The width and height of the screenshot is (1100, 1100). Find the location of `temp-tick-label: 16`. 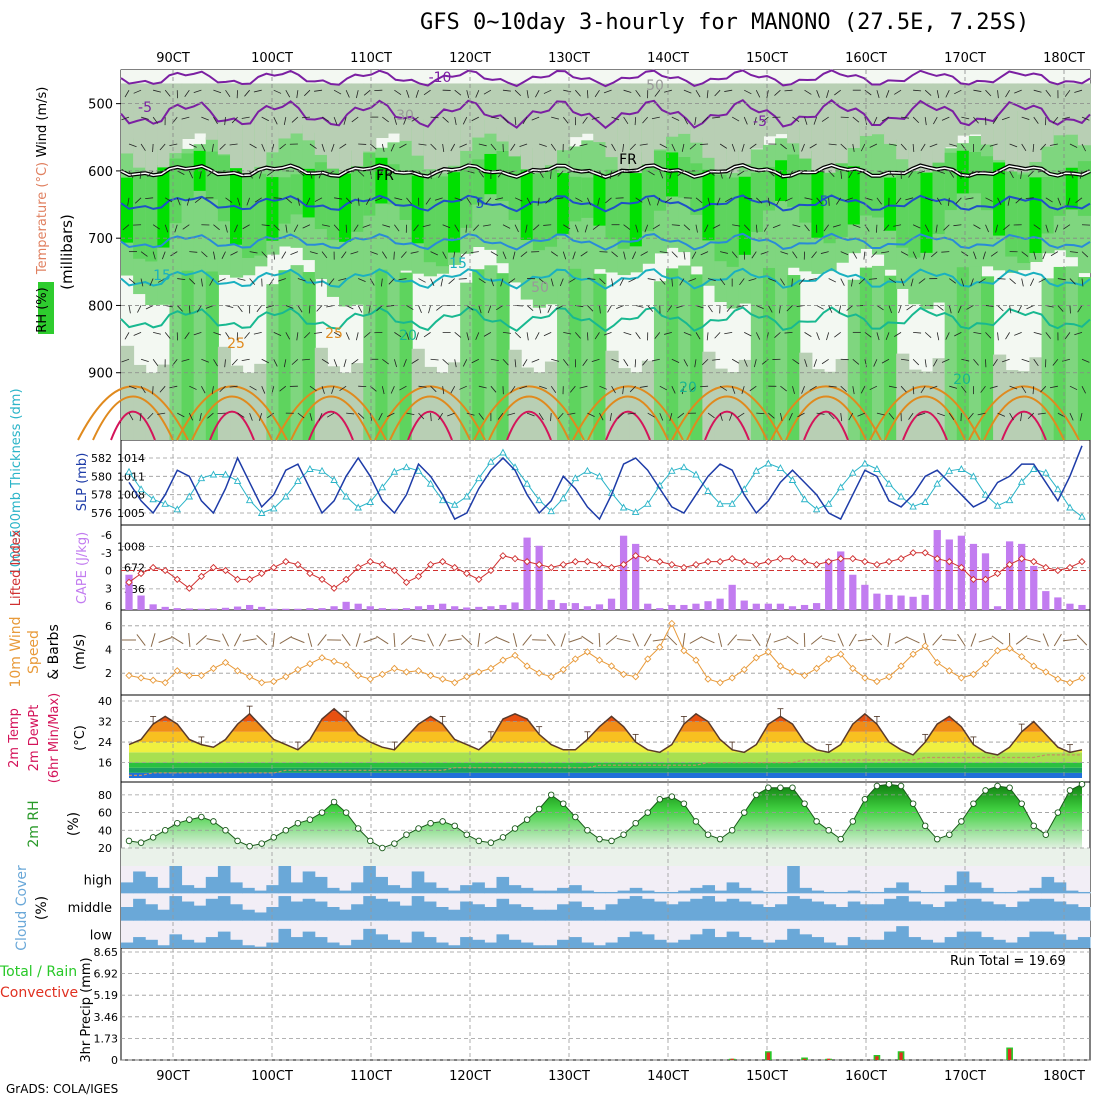

temp-tick-label: 16 is located at coordinates (105, 763).